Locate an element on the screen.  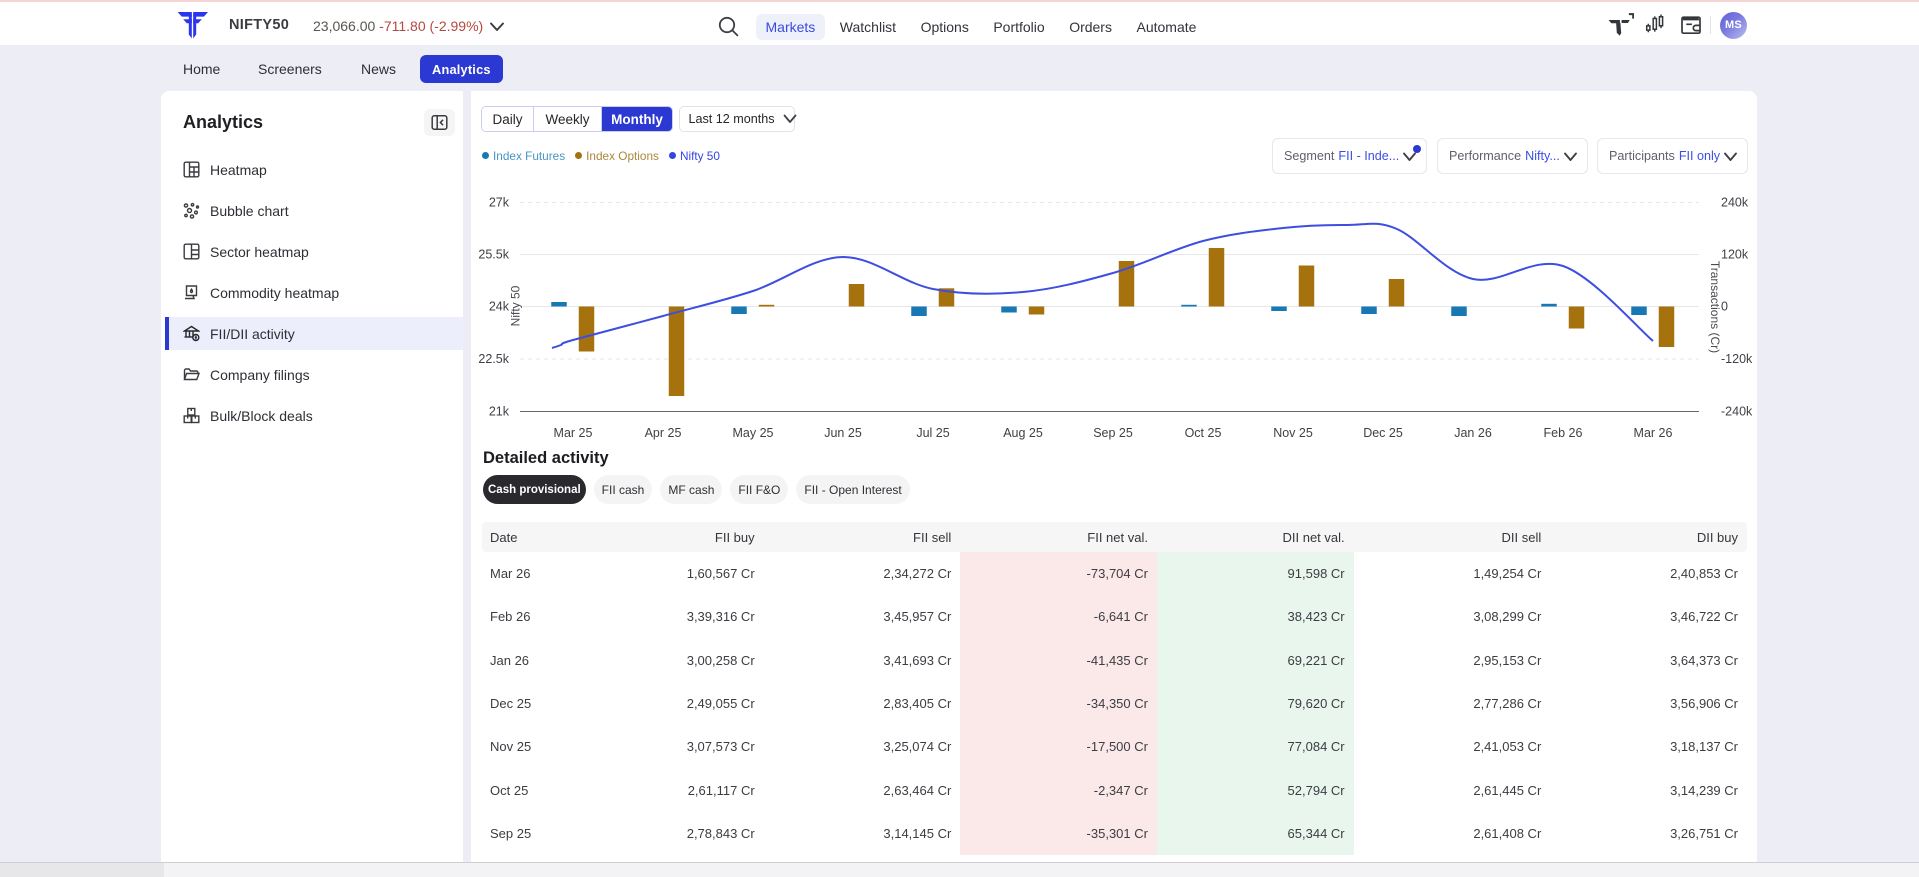
svg-text: Nifty 50 is located at coordinates (516, 305).